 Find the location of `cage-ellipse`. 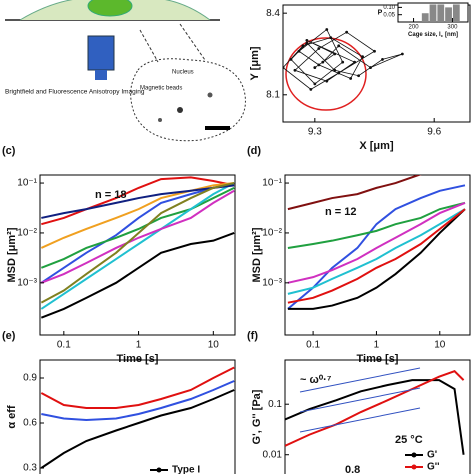

cage-ellipse is located at coordinates (326, 74).